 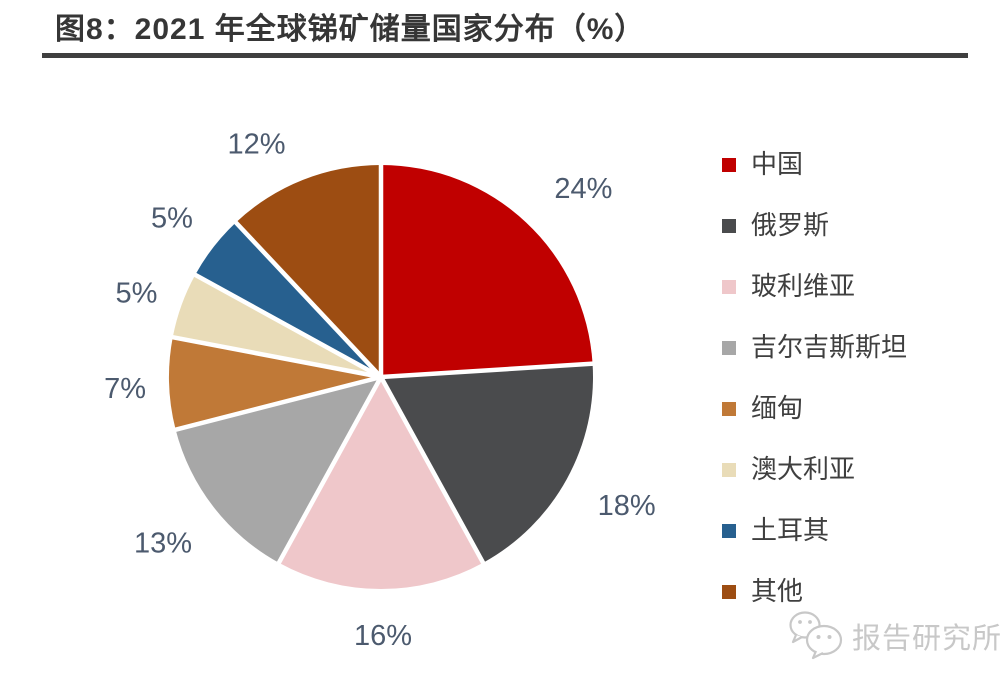 What do you see at coordinates (257, 144) in the screenshot?
I see `pie-value-label-其他: 12%` at bounding box center [257, 144].